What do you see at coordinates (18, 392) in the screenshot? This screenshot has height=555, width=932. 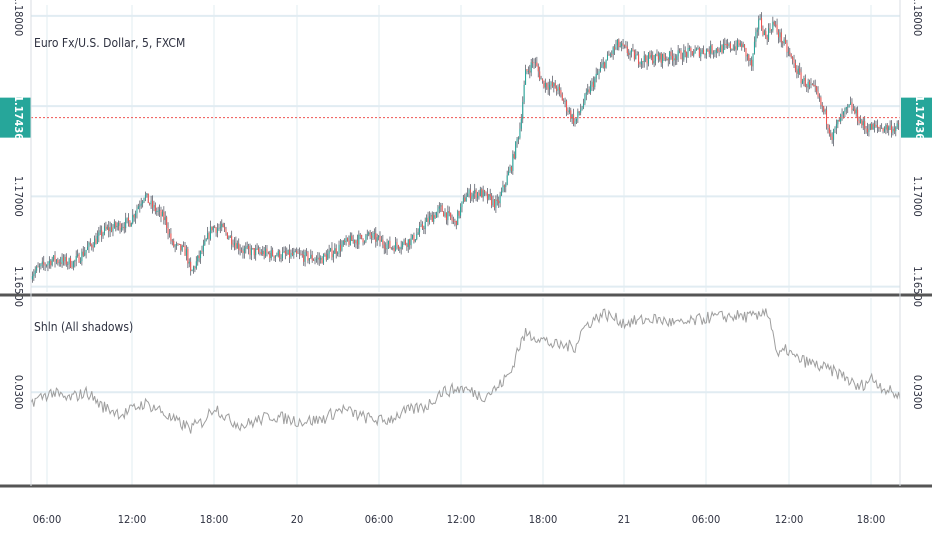 I see `indicator-axis-label-left: 0.0300` at bounding box center [18, 392].